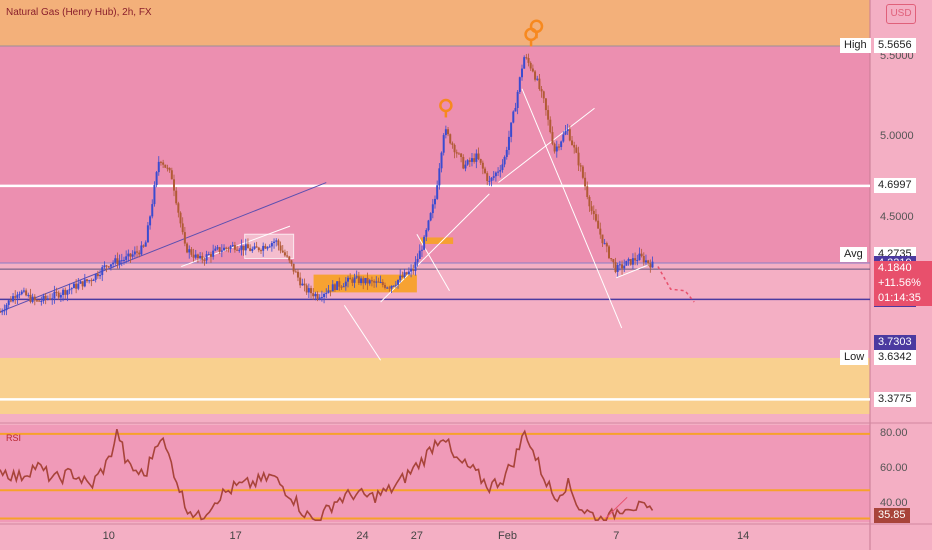 This screenshot has width=932, height=550. Describe the element at coordinates (362, 536) in the screenshot. I see `date-tick: 24` at that location.